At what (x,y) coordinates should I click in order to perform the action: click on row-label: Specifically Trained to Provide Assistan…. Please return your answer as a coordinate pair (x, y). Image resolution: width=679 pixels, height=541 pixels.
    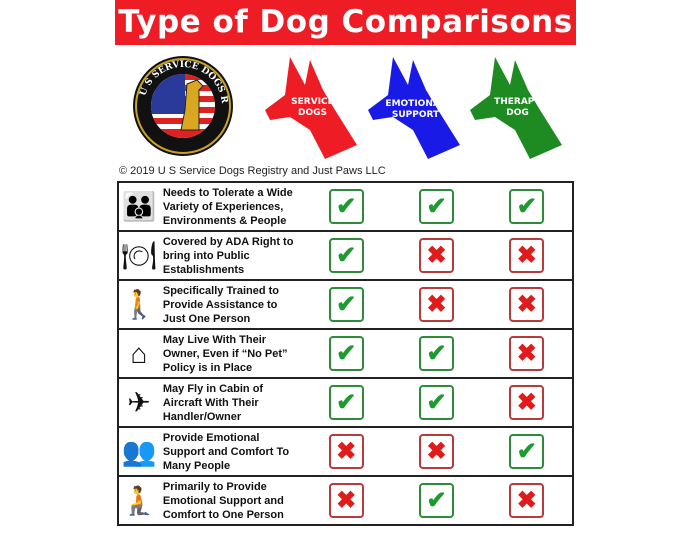
    Looking at the image, I should click on (230, 304).